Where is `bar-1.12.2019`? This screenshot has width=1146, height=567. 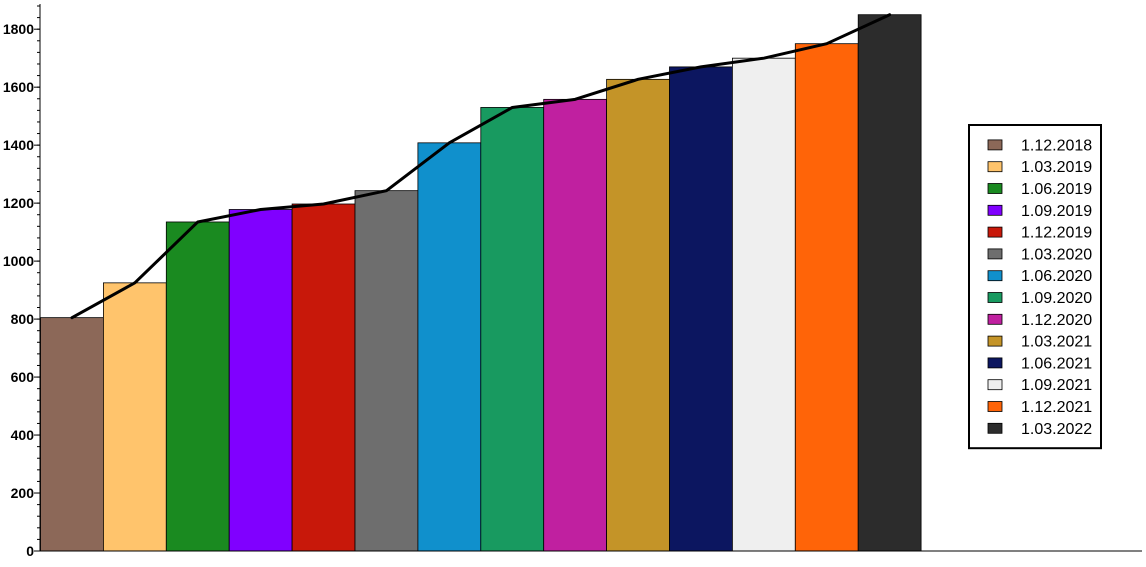 bar-1.12.2019 is located at coordinates (323, 377).